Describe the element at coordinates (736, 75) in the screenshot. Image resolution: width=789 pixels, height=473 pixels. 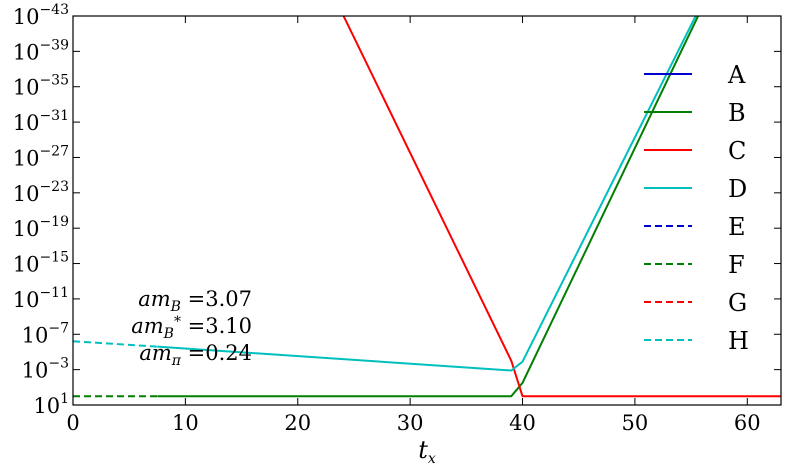
I see `legend-label: A` at that location.